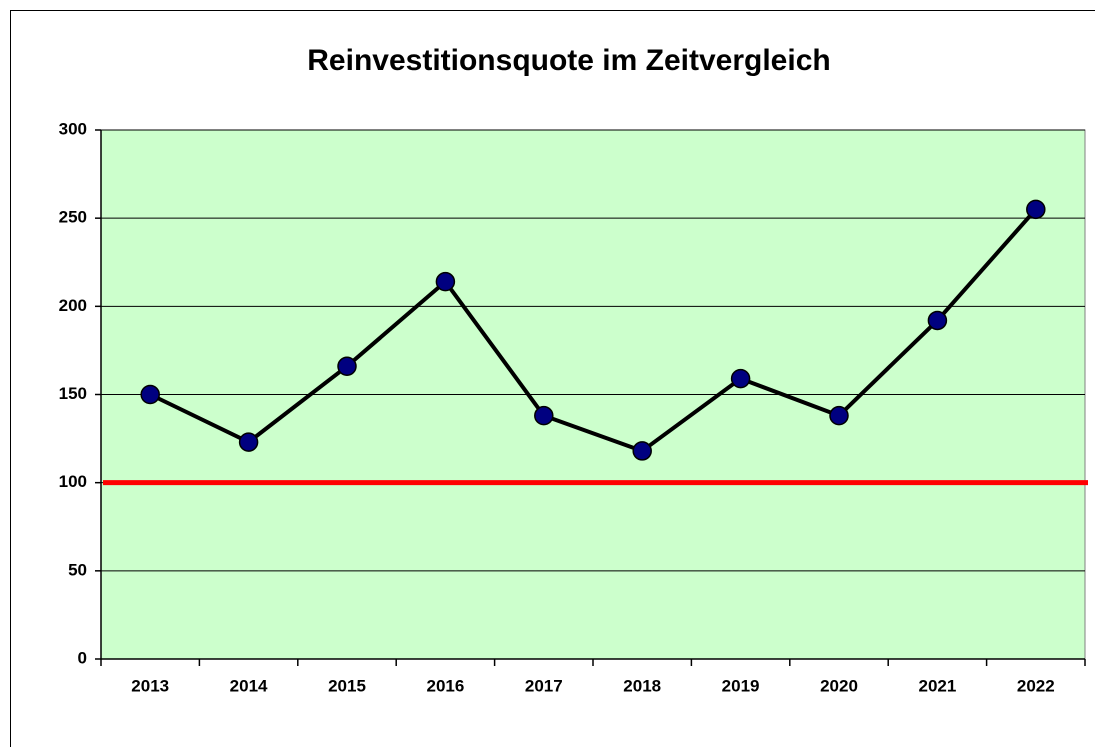 This screenshot has width=1095, height=747. I want to click on x-tick-label: 2013, so click(150, 685).